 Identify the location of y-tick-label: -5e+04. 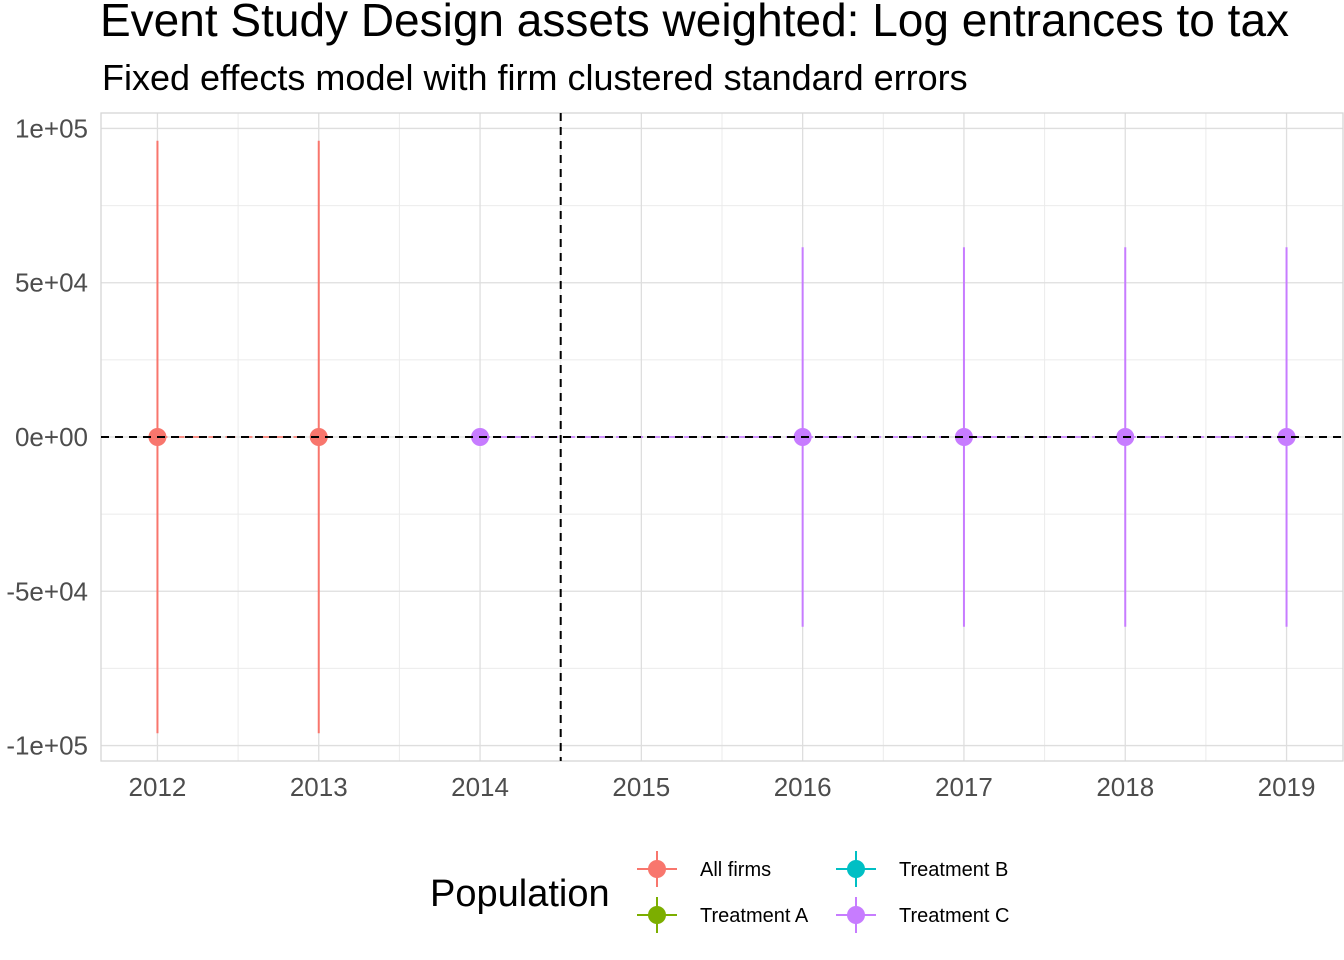
(47, 591).